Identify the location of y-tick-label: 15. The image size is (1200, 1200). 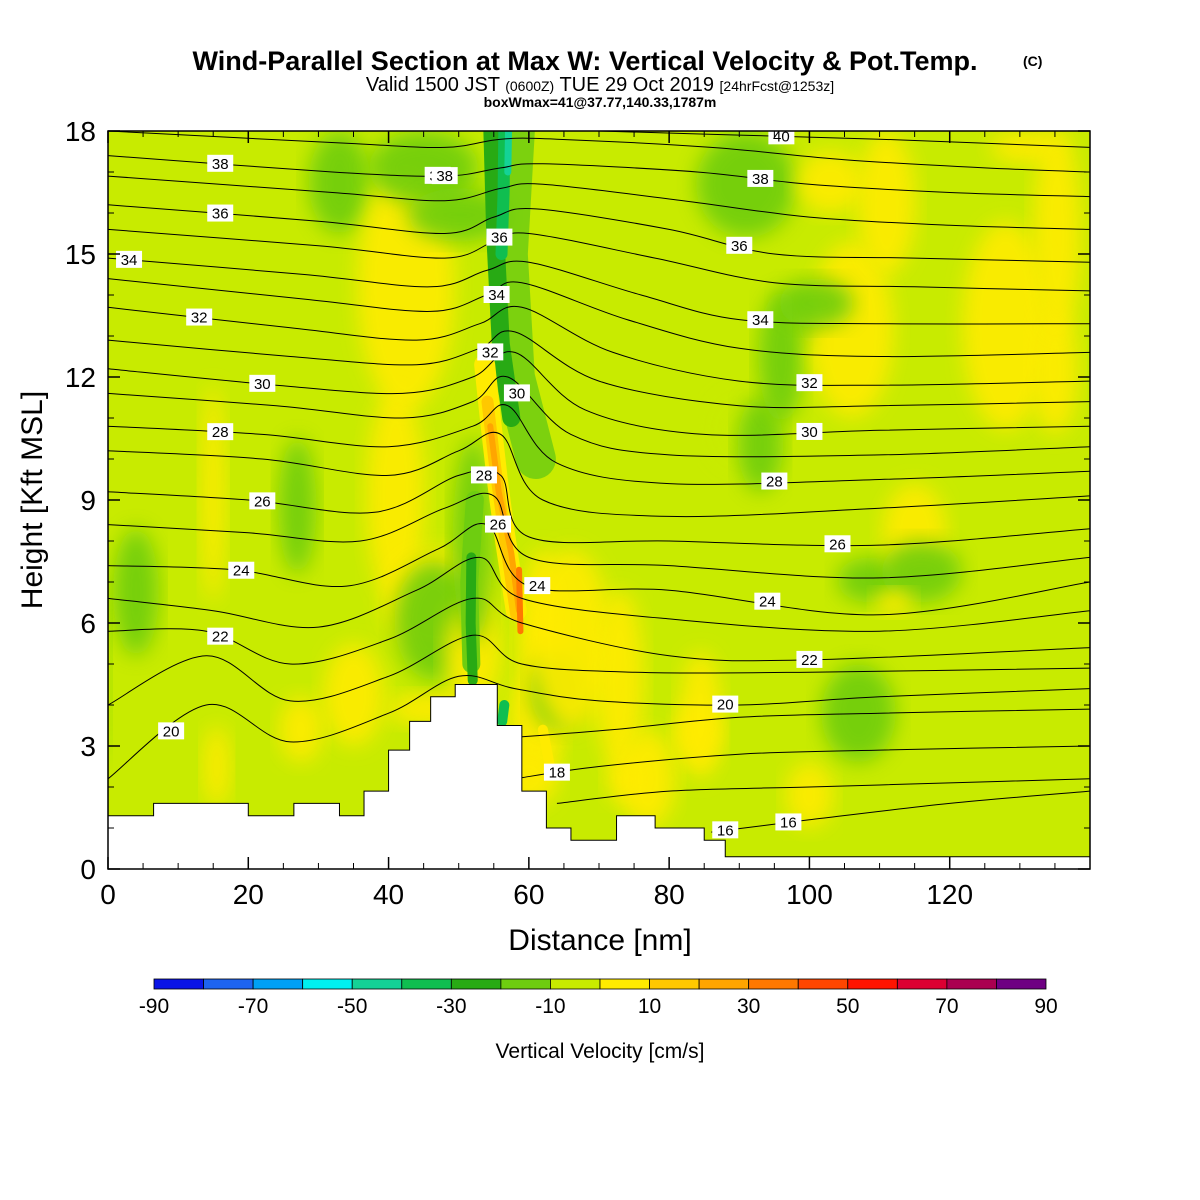
(80, 254).